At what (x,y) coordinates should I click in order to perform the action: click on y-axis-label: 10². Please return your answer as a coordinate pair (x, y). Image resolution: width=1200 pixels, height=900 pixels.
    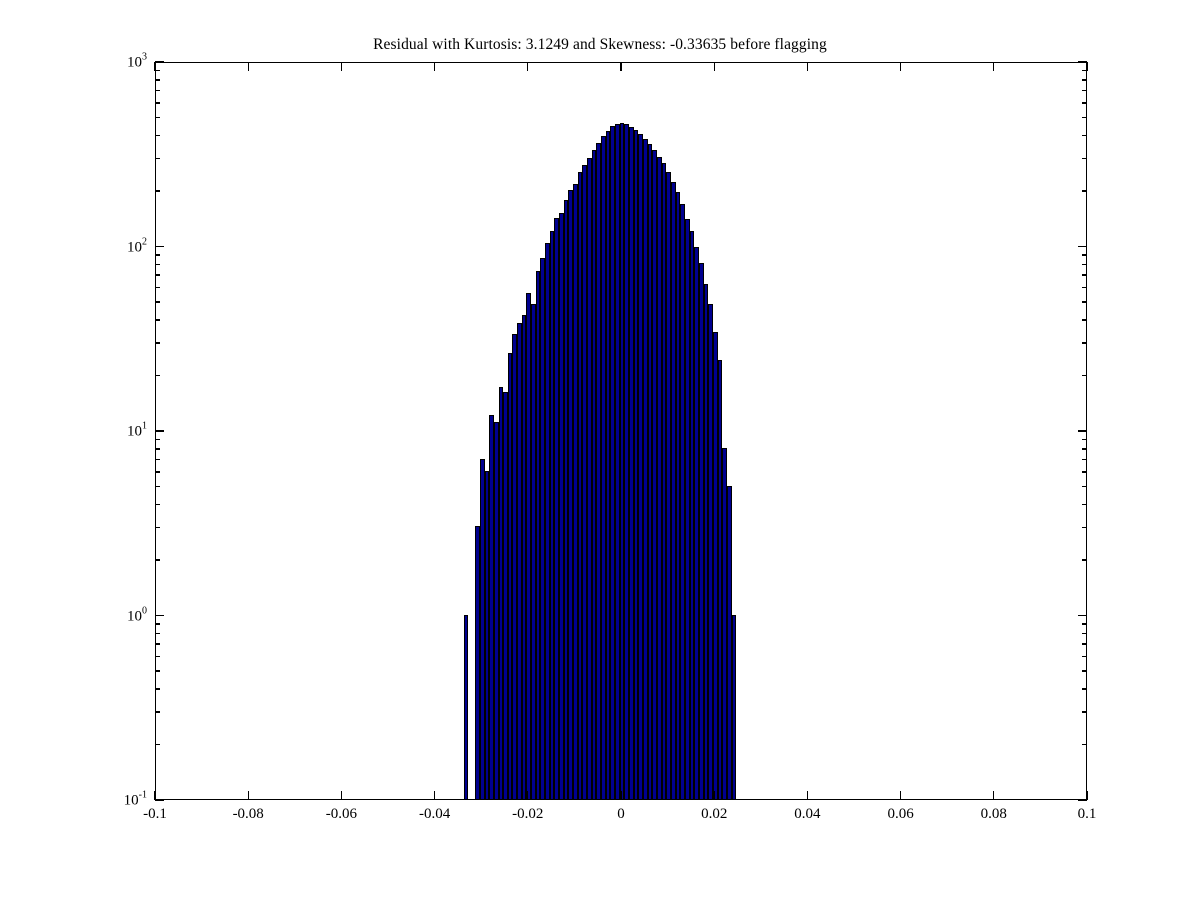
    Looking at the image, I should click on (137, 246).